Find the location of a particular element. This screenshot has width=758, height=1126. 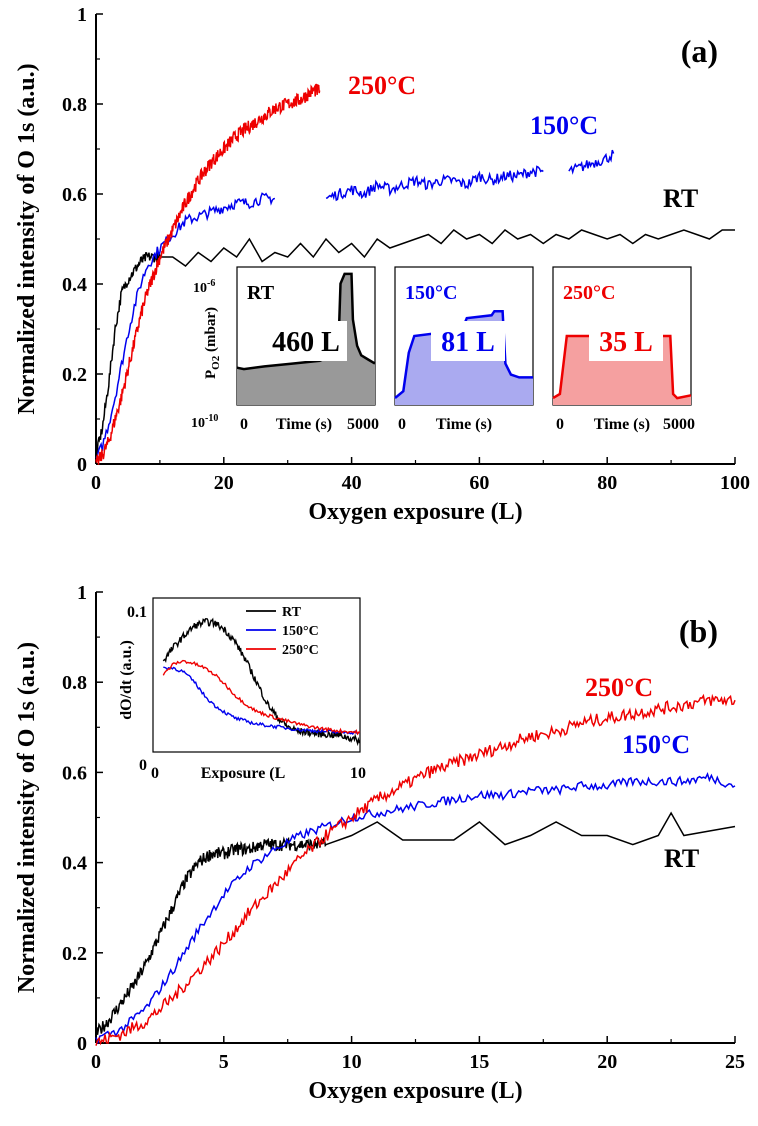

inset-rt-ylabel-unit: (mbar) is located at coordinates (211, 331).